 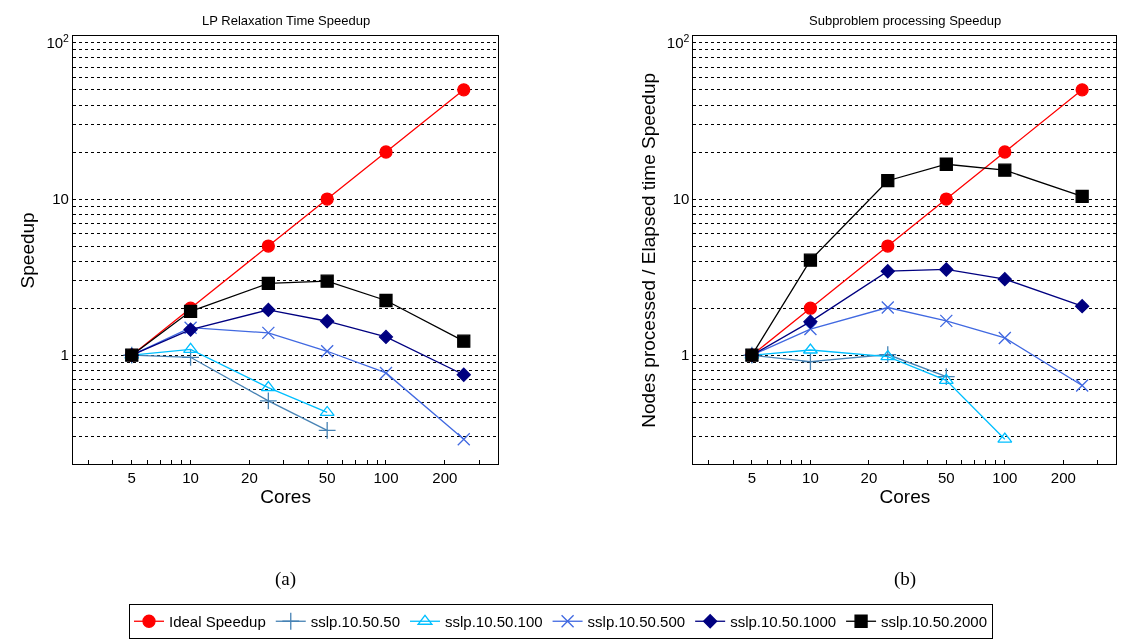 I want to click on chart-title: LP Relaxation Time Speedup, so click(x=286, y=20).